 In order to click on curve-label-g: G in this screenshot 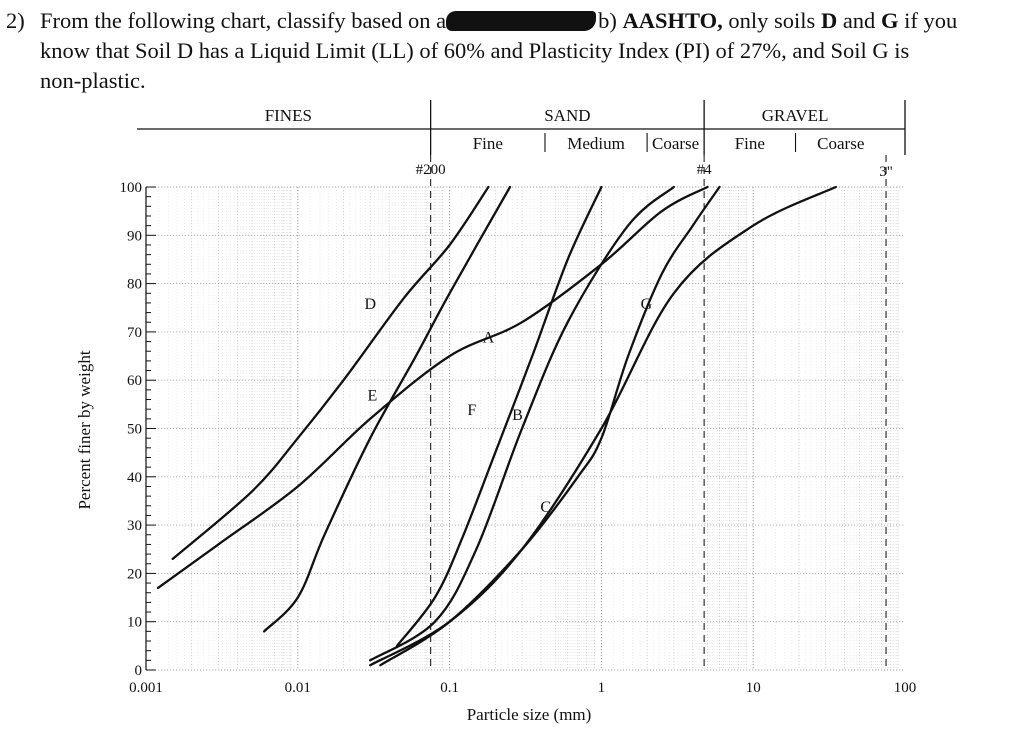, I will do `click(647, 304)`.